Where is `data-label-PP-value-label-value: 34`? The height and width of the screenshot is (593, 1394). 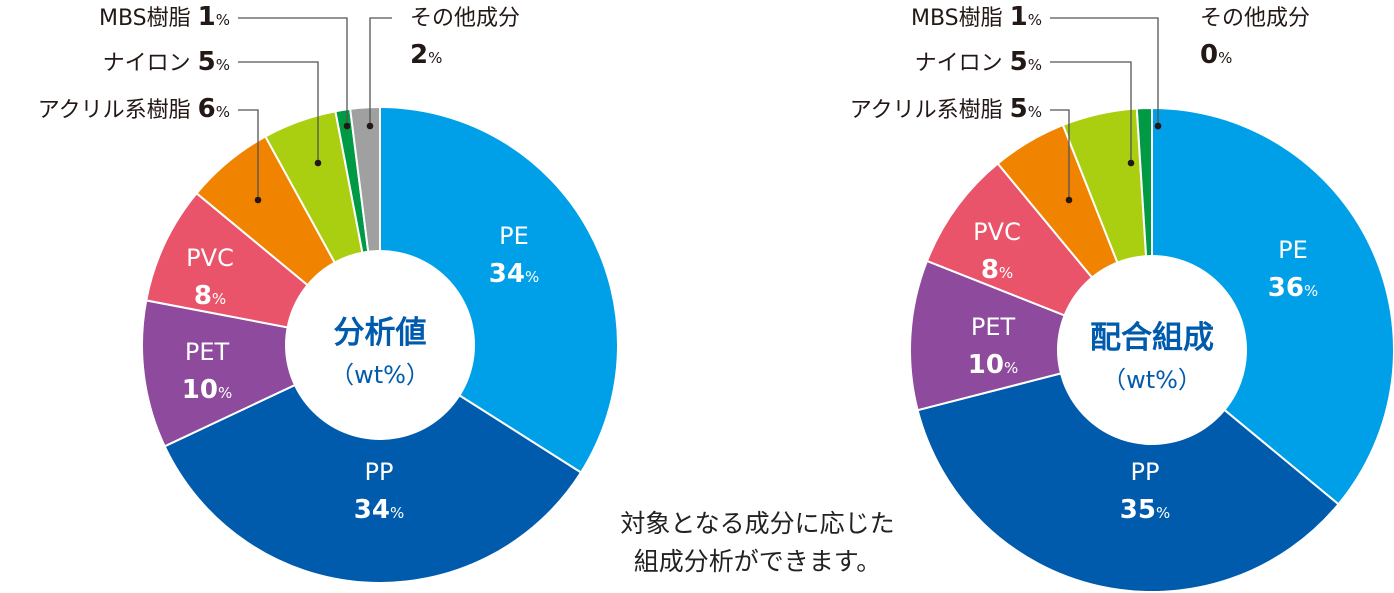 data-label-PP-value-label-value: 34 is located at coordinates (372, 510).